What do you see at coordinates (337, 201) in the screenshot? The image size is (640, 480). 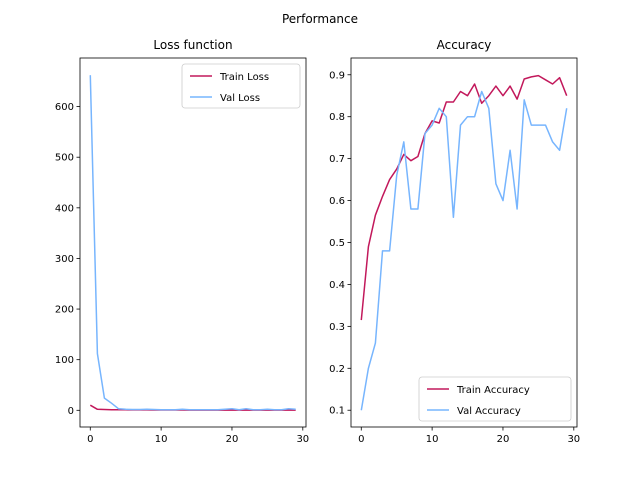 I see `y-tick-label: 0.6` at bounding box center [337, 201].